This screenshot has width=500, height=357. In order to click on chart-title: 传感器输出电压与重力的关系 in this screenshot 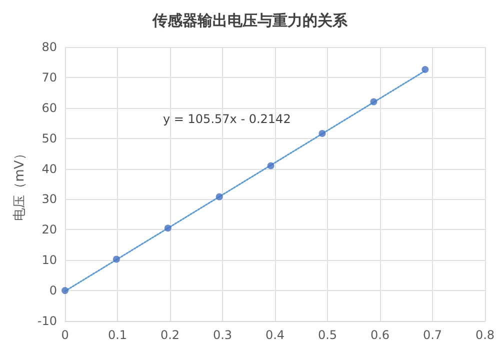, I will do `click(250, 21)`.